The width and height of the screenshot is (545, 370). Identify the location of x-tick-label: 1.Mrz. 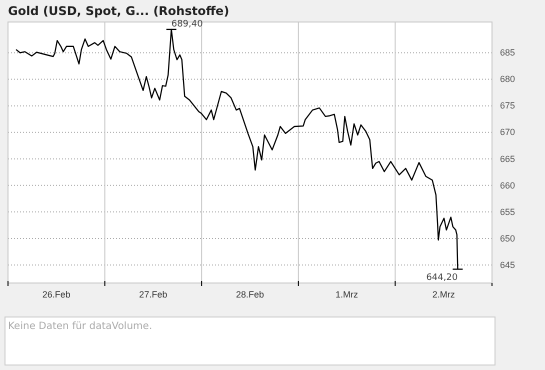
(347, 294).